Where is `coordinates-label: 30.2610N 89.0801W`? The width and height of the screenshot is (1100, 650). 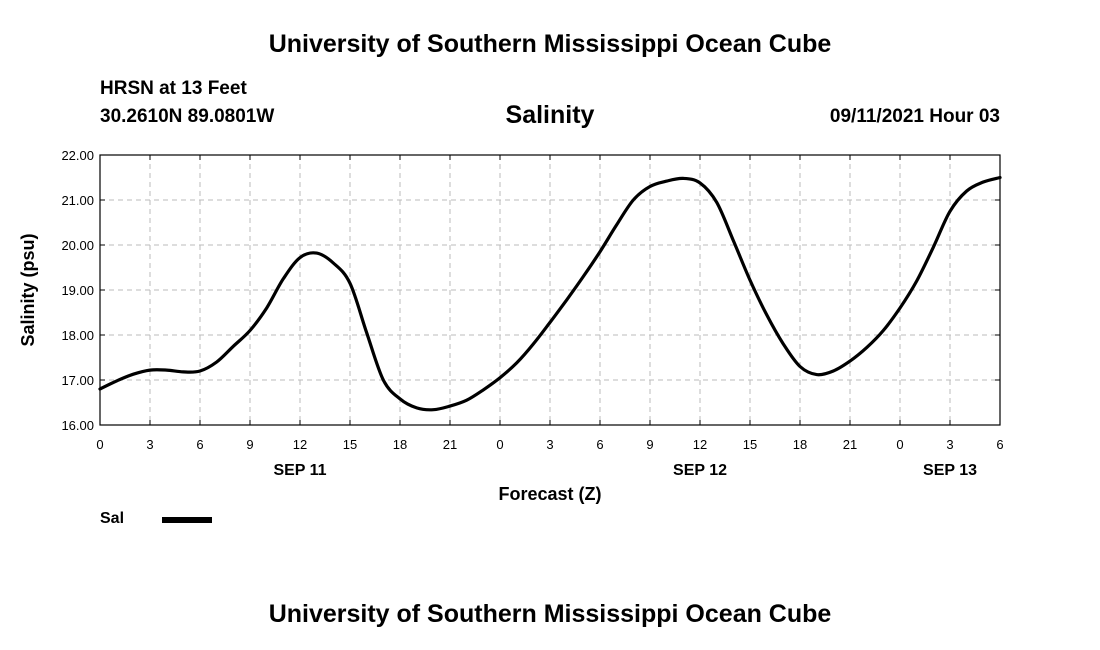
coordinates-label: 30.2610N 89.0801W is located at coordinates (187, 116).